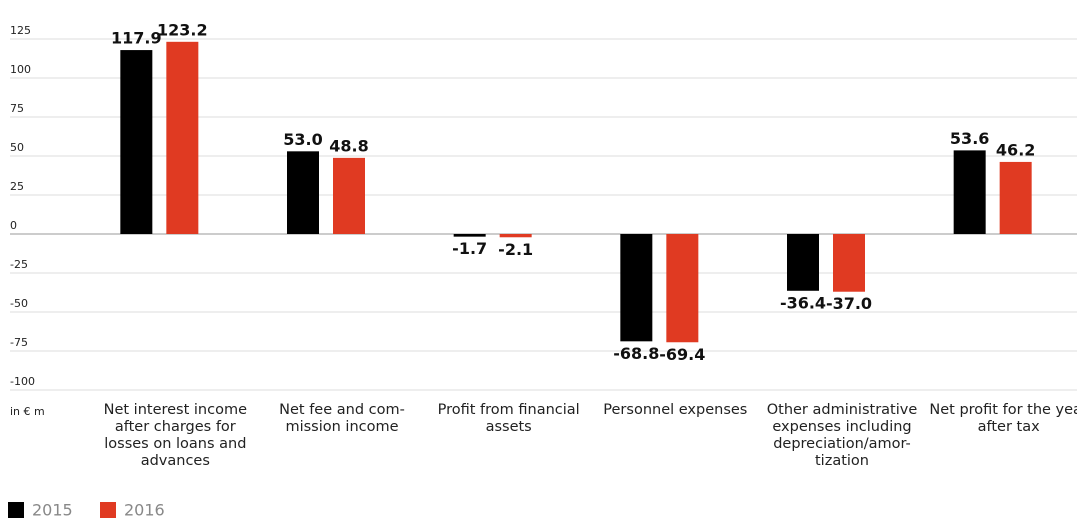 Image resolution: width=1077 pixels, height=518 pixels. Describe the element at coordinates (20, 30) in the screenshot. I see `y-tick-label: 125` at that location.